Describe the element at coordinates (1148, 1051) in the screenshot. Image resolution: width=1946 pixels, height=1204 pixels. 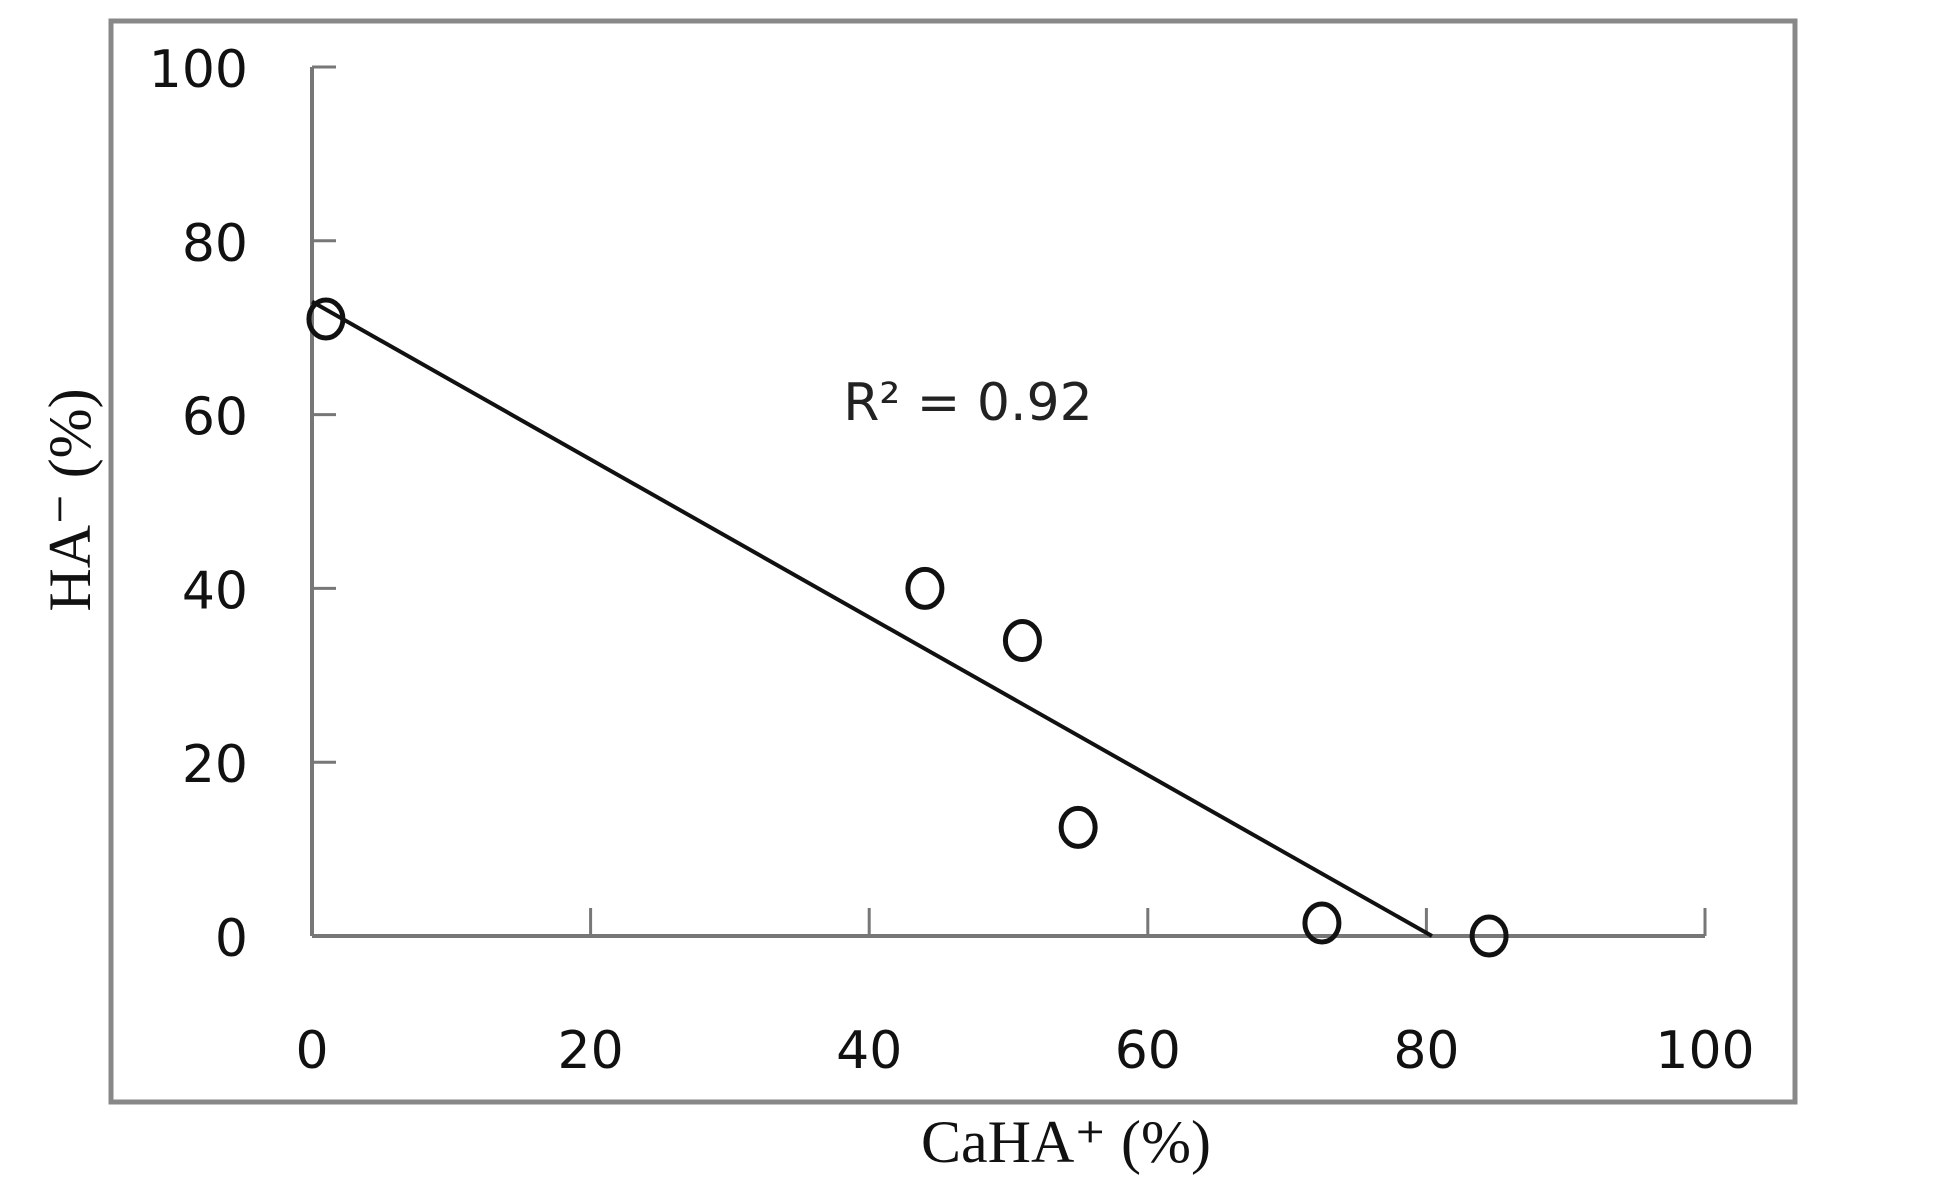
I see `x-tick-label: 60` at that location.